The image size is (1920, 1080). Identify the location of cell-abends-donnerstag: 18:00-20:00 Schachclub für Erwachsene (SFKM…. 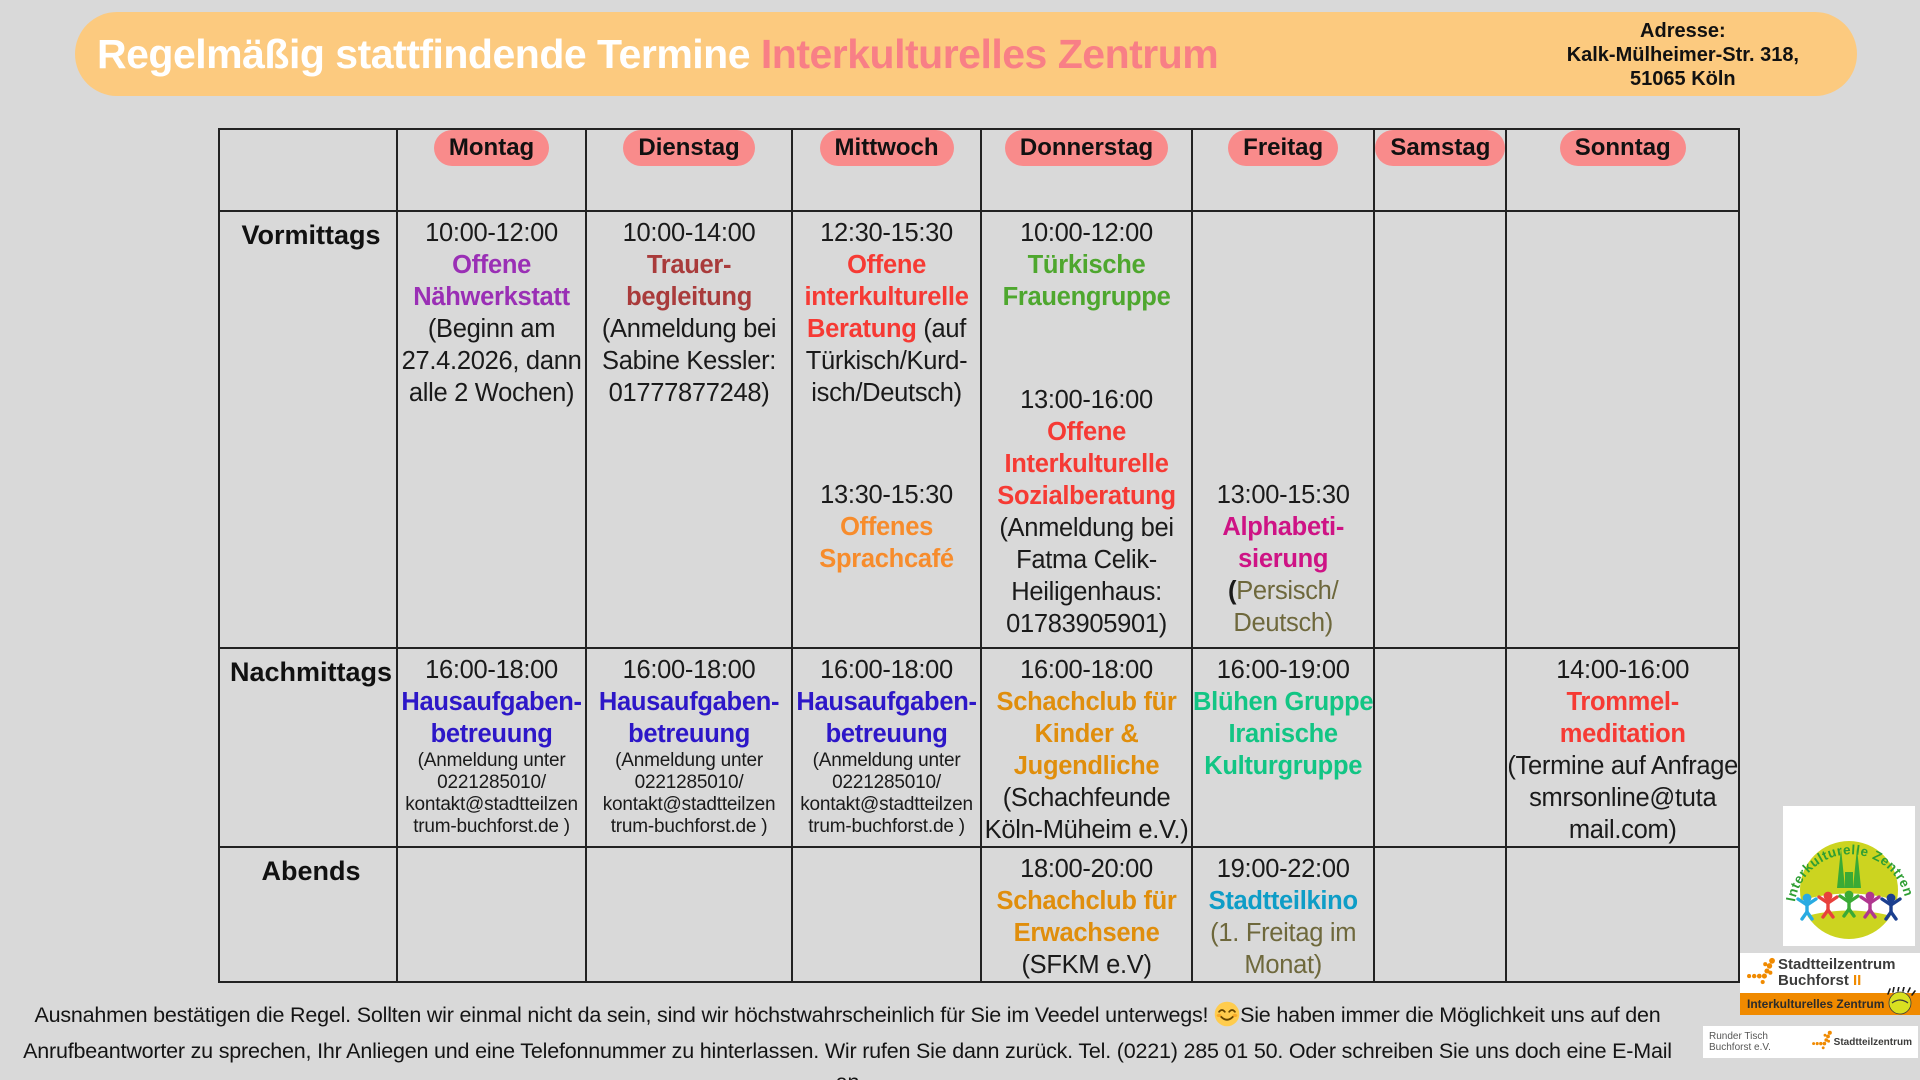
(1087, 914).